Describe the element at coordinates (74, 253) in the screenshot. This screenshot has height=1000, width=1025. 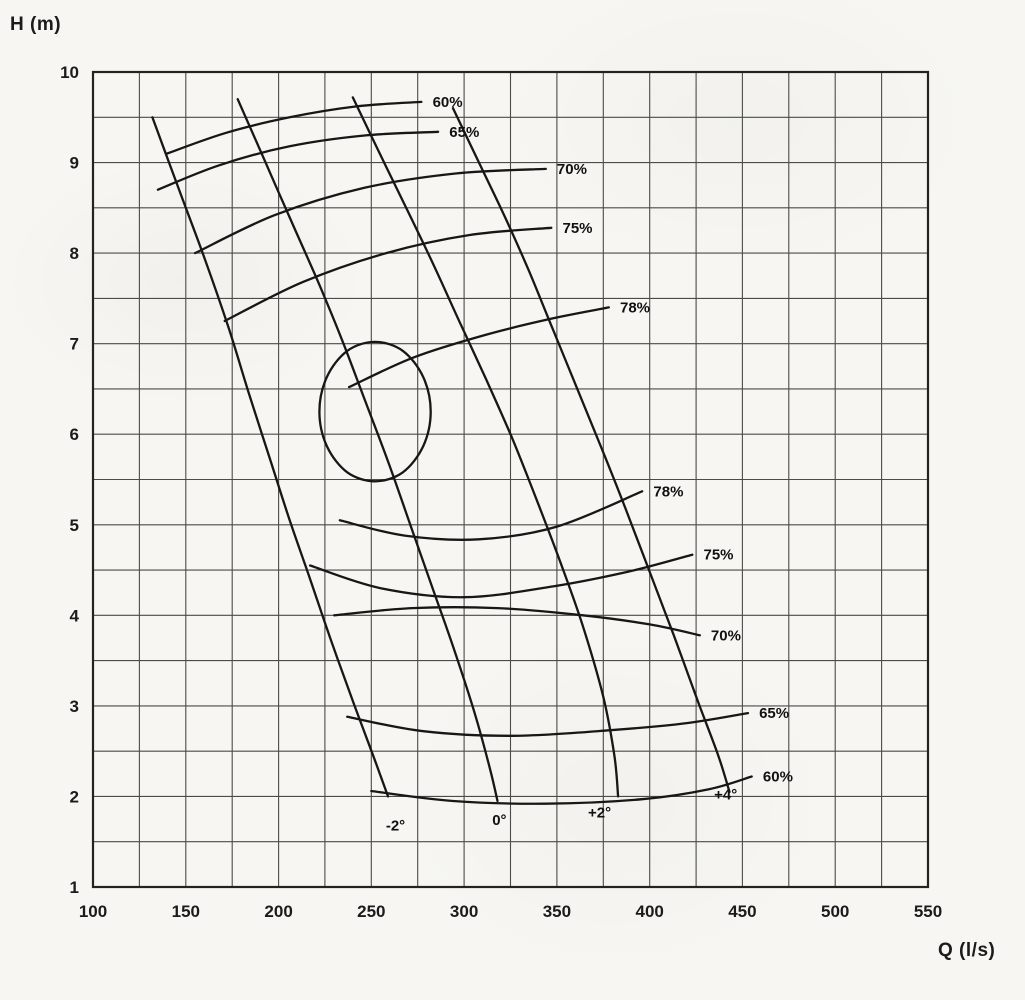
I see `y-tick-label: 8` at that location.